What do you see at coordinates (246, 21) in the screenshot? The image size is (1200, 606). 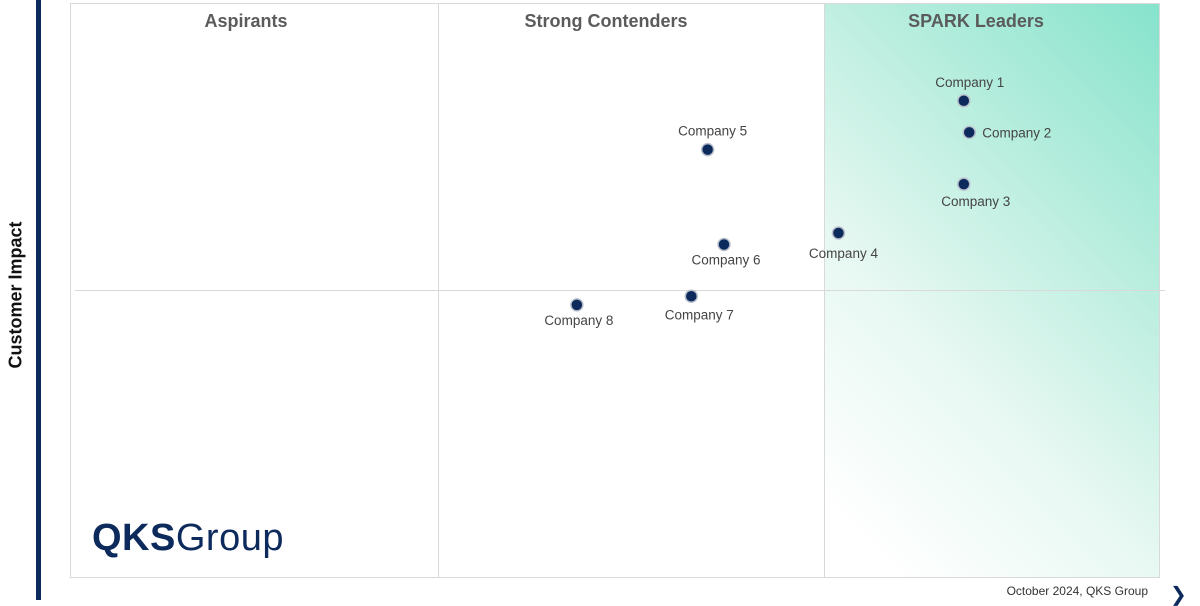 I see `quadrant-title-aspirants: Aspirants` at bounding box center [246, 21].